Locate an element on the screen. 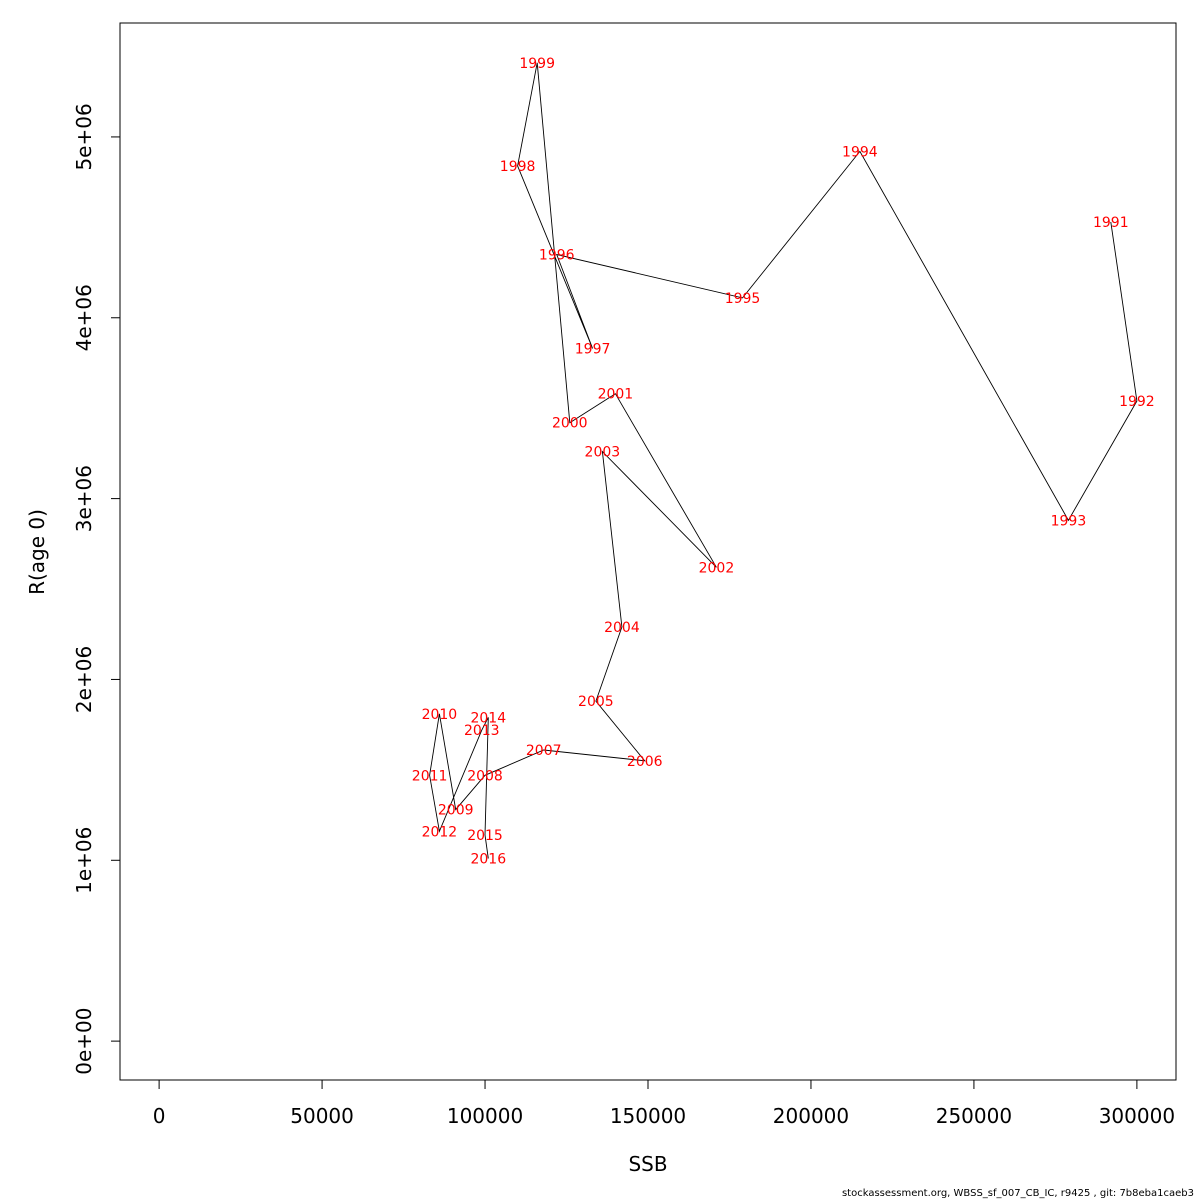 The image size is (1200, 1200). y-tick-label: 4e+06 is located at coordinates (84, 317).